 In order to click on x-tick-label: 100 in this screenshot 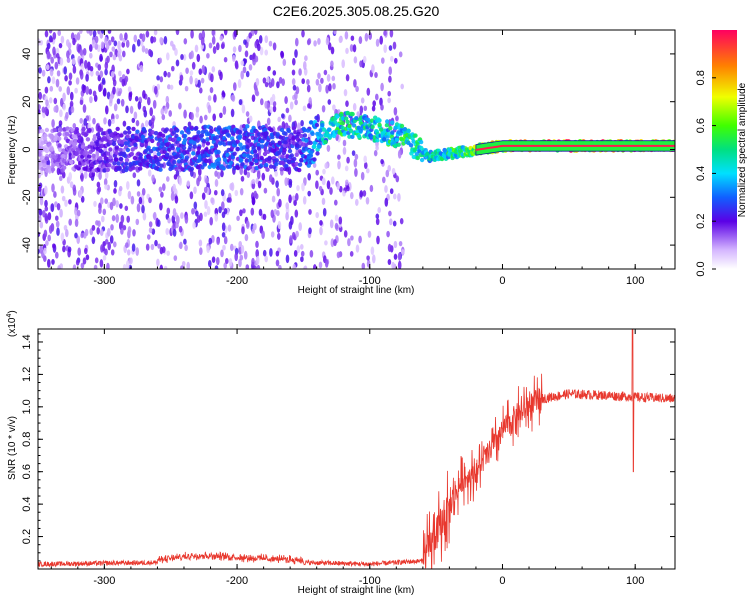, I will do `click(635, 581)`.